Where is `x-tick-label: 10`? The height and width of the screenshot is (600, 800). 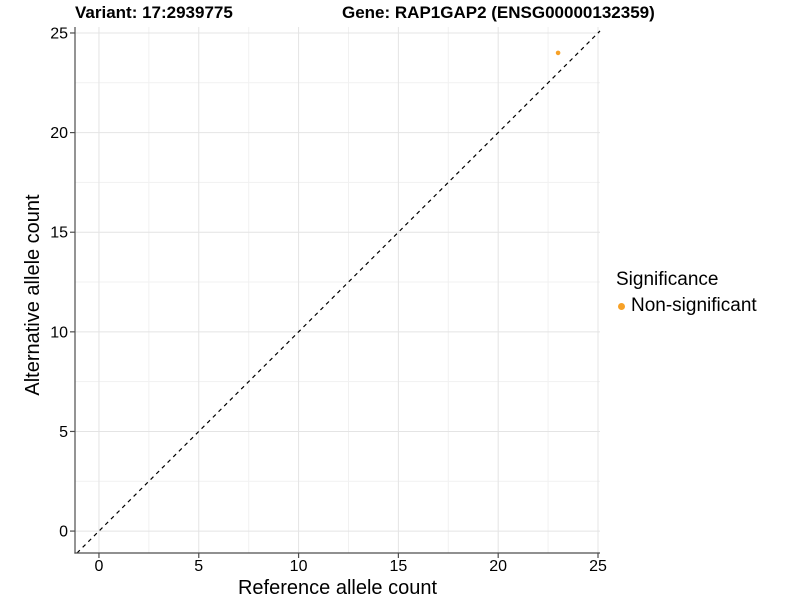 x-tick-label: 10 is located at coordinates (299, 566).